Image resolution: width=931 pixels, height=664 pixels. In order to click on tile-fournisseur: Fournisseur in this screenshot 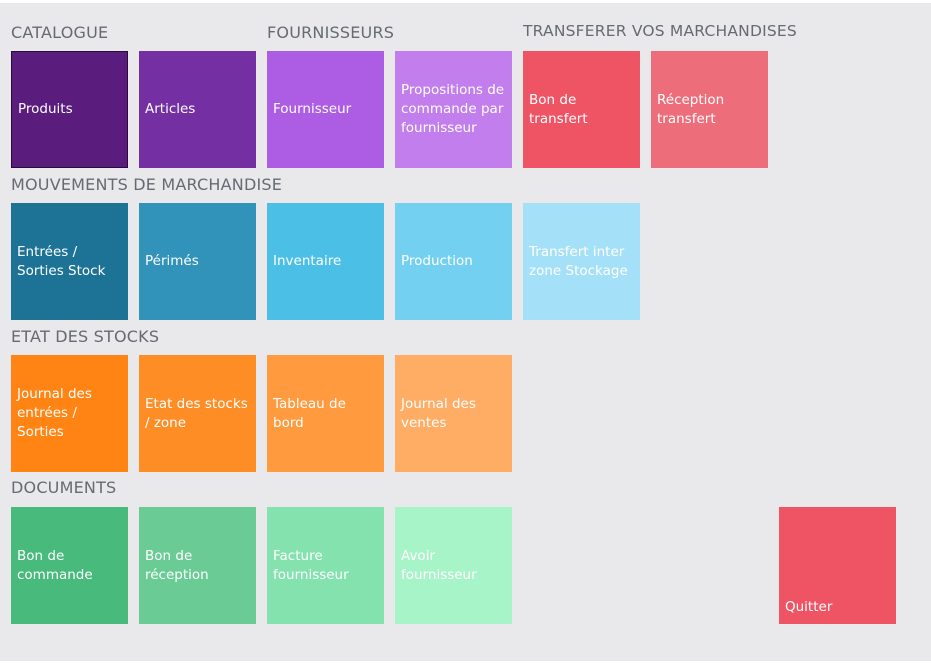, I will do `click(325, 109)`.